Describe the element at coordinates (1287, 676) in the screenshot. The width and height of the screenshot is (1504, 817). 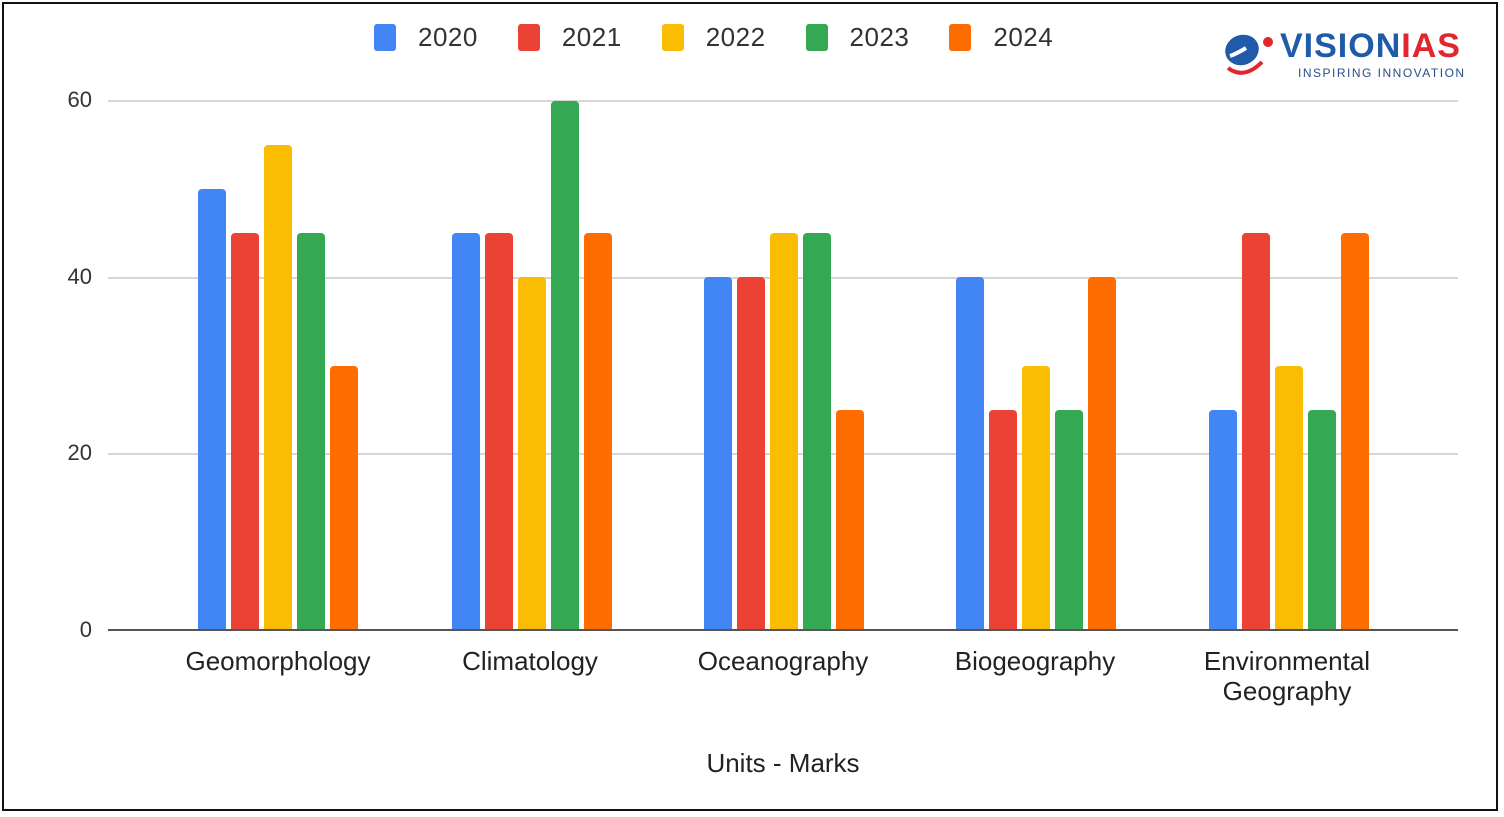
I see `x-label-environmental-geography: Environmental Geography` at that location.